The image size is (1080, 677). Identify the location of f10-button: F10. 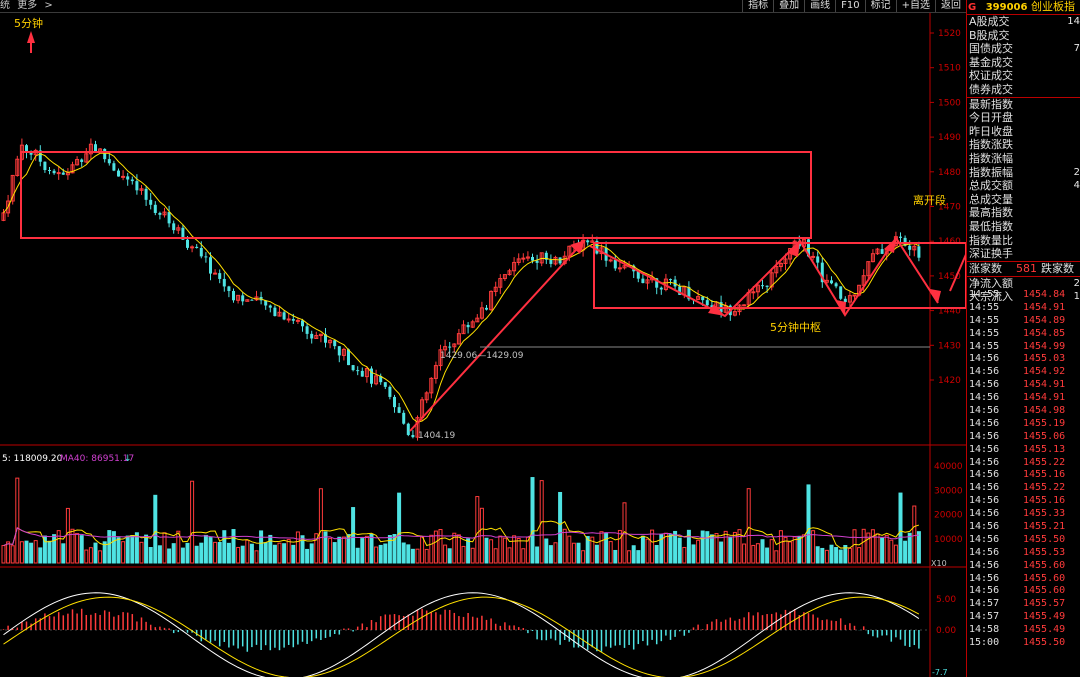
(849, 6).